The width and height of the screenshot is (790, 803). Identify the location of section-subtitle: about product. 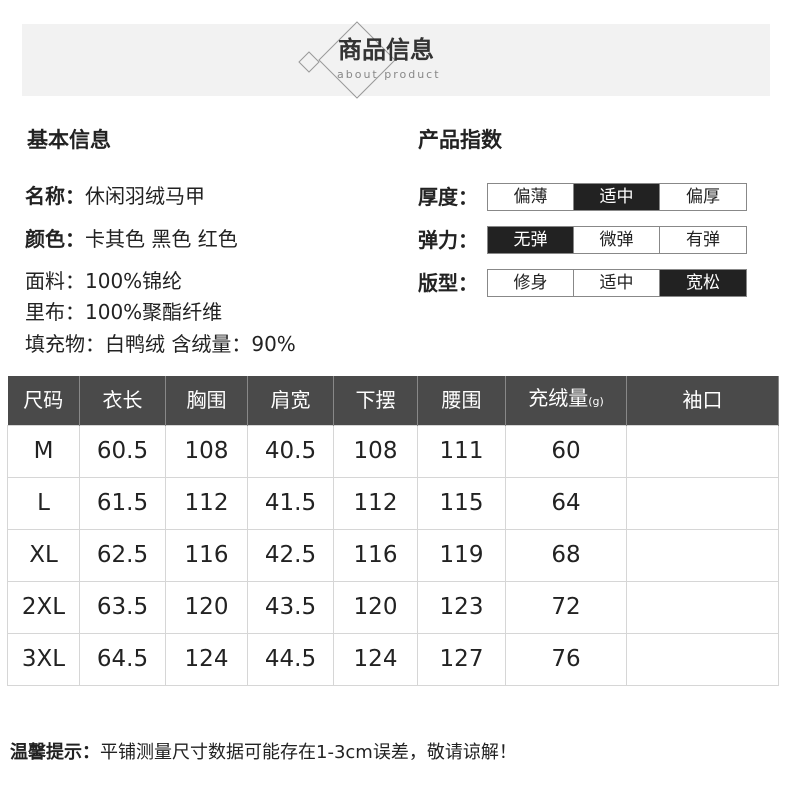
(389, 74).